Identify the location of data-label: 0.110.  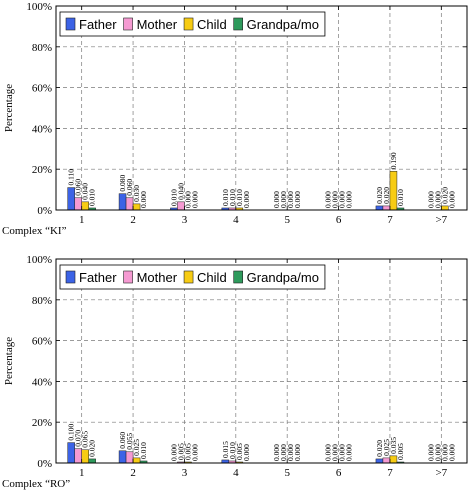
(71, 177).